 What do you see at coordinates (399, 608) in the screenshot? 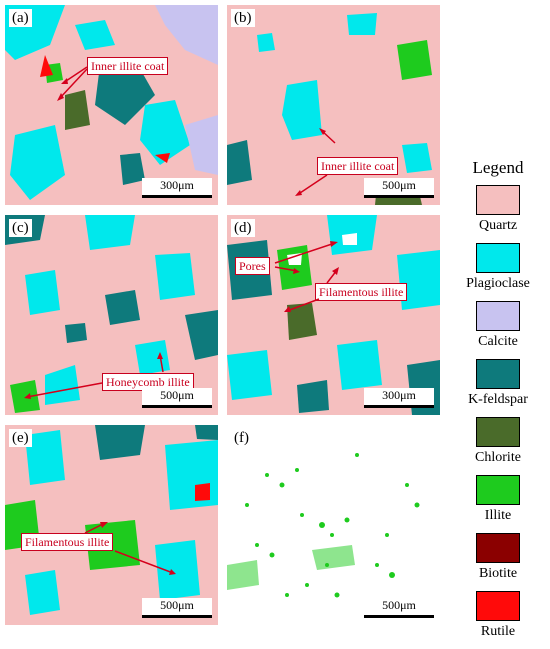
I see `scale-bar-f: 500μm` at bounding box center [399, 608].